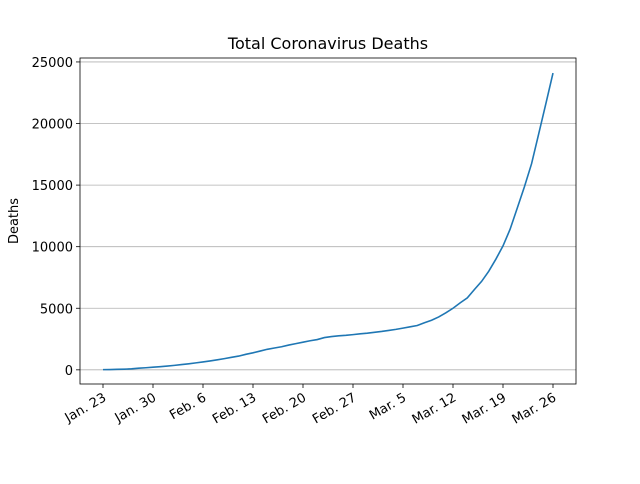 The image size is (640, 484). Describe the element at coordinates (52, 186) in the screenshot. I see `y-tick-label: 15000` at that location.